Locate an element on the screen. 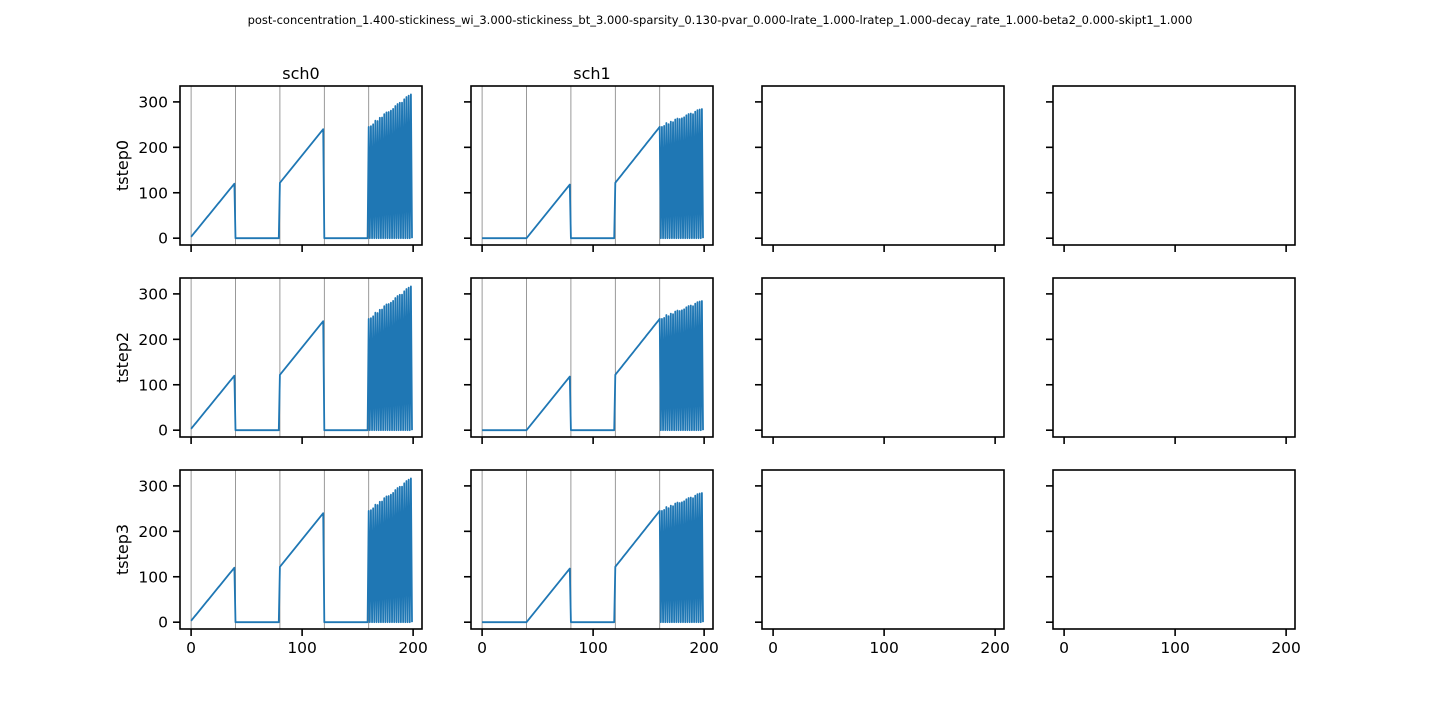 Image resolution: width=1440 pixels, height=720 pixels. subplot-tstep2-col0: 0 100 200 300 tstep2 is located at coordinates (268, 360).